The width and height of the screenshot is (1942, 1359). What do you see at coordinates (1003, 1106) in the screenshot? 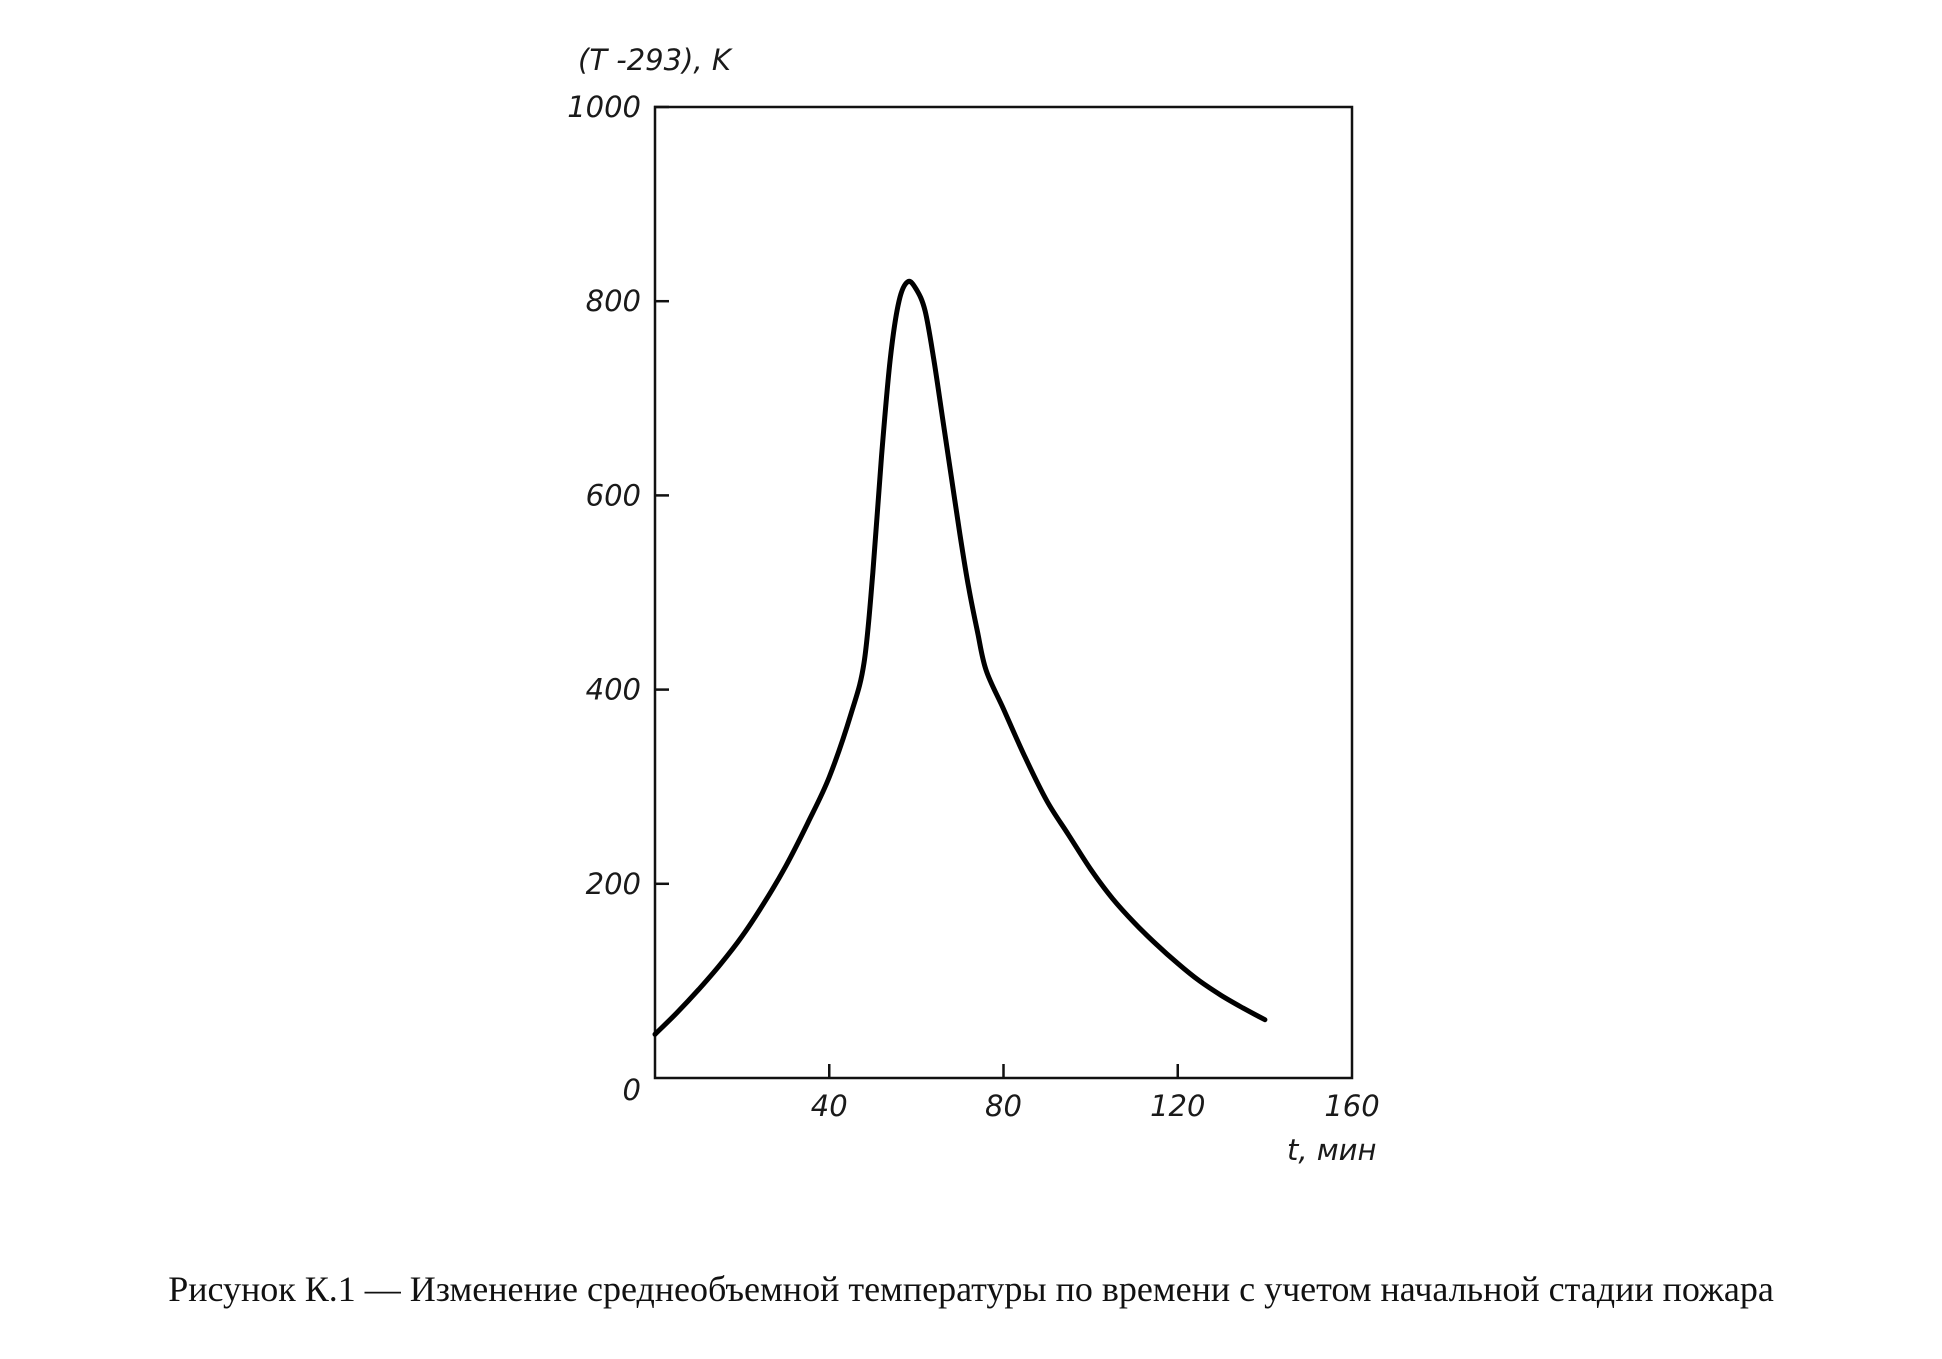
I see `x-tick-label: 80` at bounding box center [1003, 1106].